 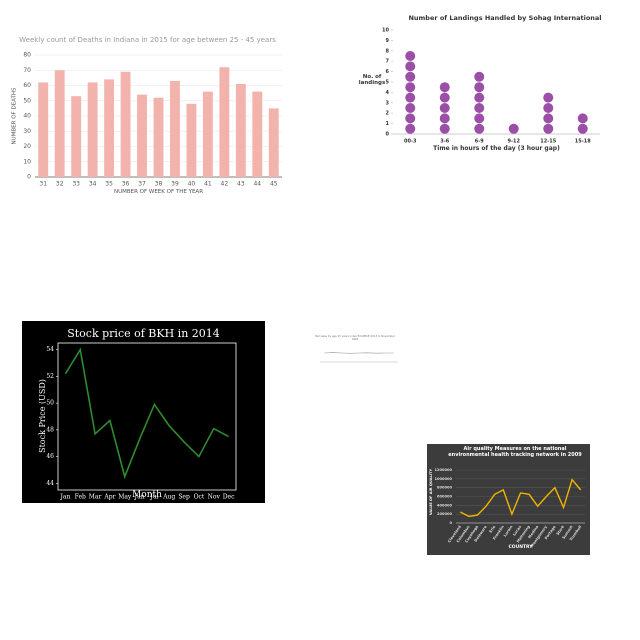 I want to click on line, so click(x=520, y=498).